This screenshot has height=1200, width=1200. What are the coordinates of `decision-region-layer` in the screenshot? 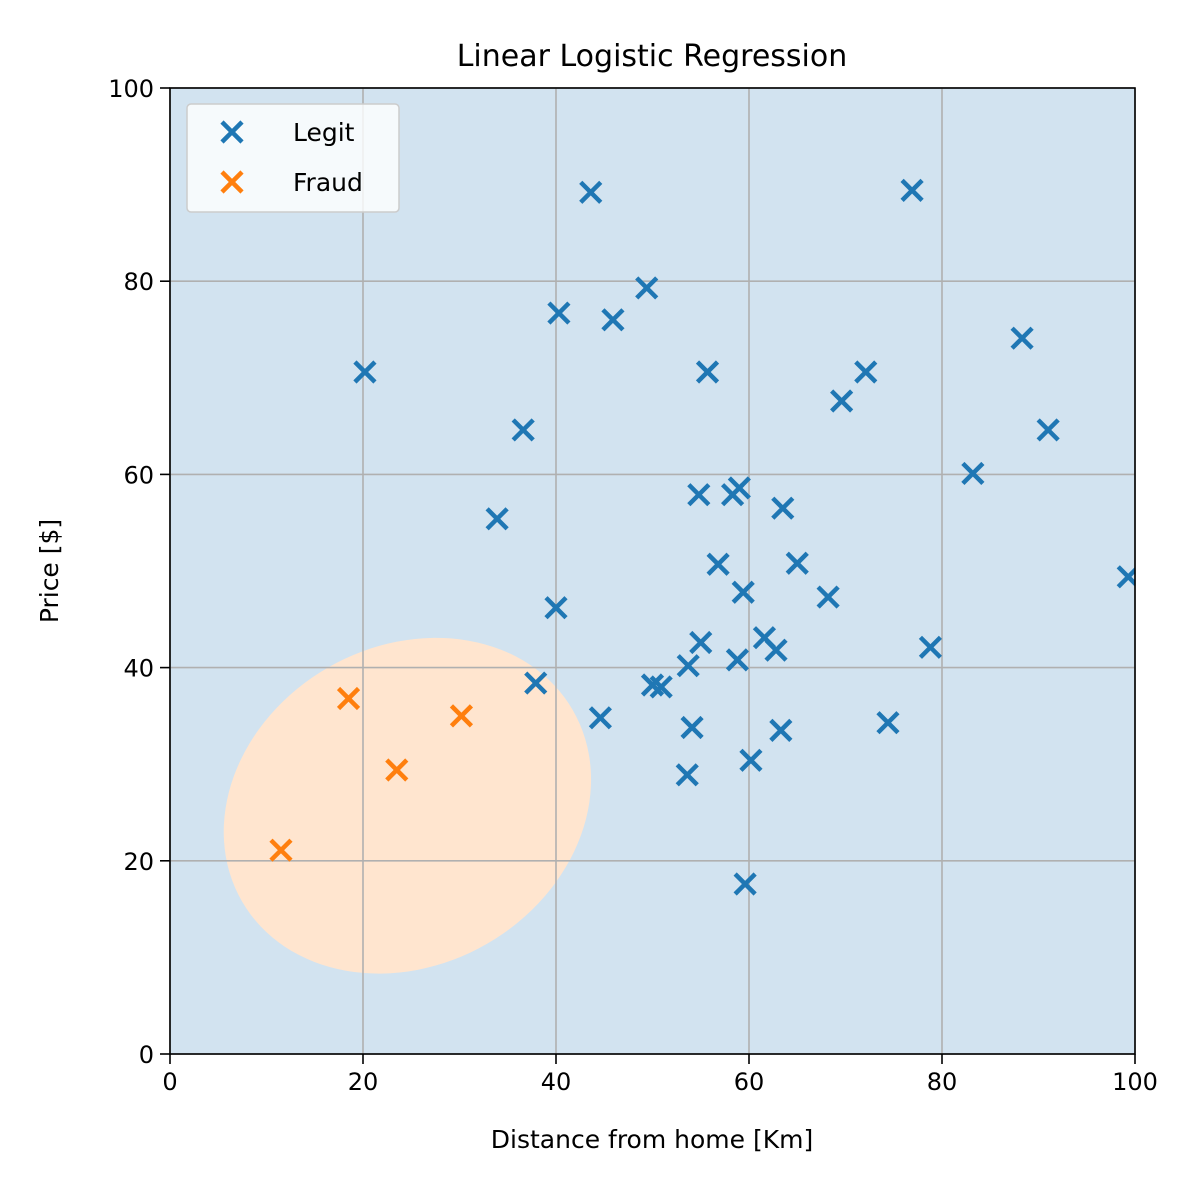 It's located at (407, 805).